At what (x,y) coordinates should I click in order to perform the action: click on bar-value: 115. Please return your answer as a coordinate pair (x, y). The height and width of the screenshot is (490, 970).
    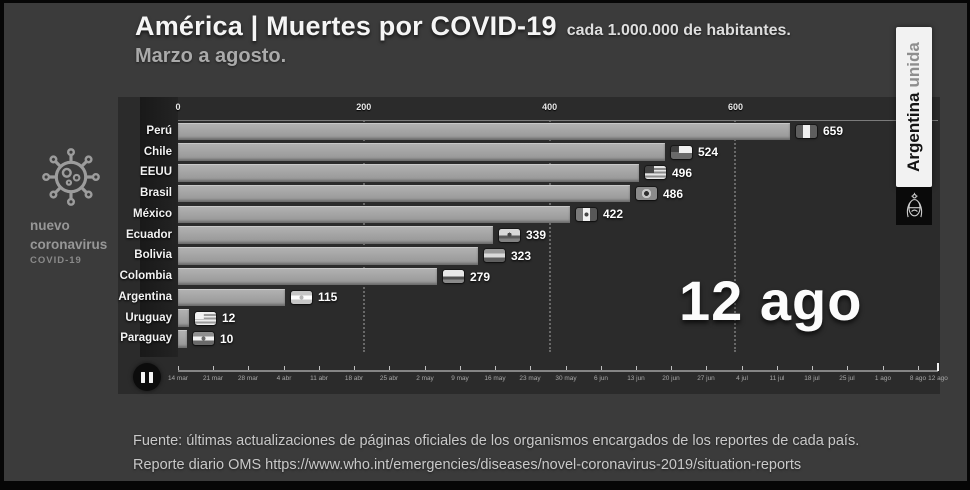
    Looking at the image, I should click on (328, 297).